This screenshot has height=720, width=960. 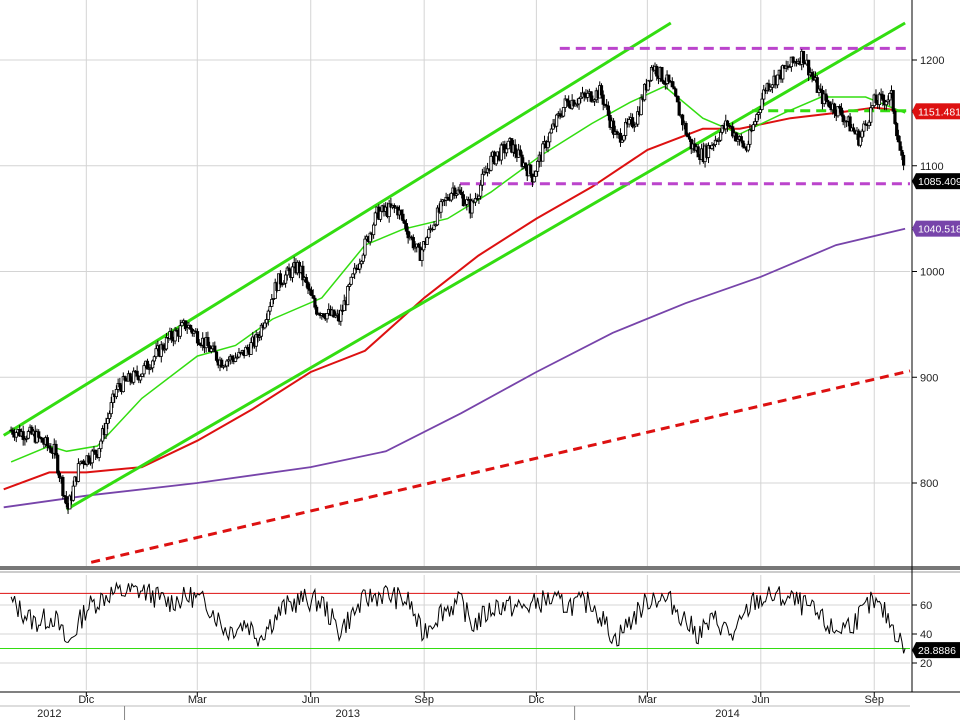 I want to click on oscillator-panel, so click(x=455, y=617).